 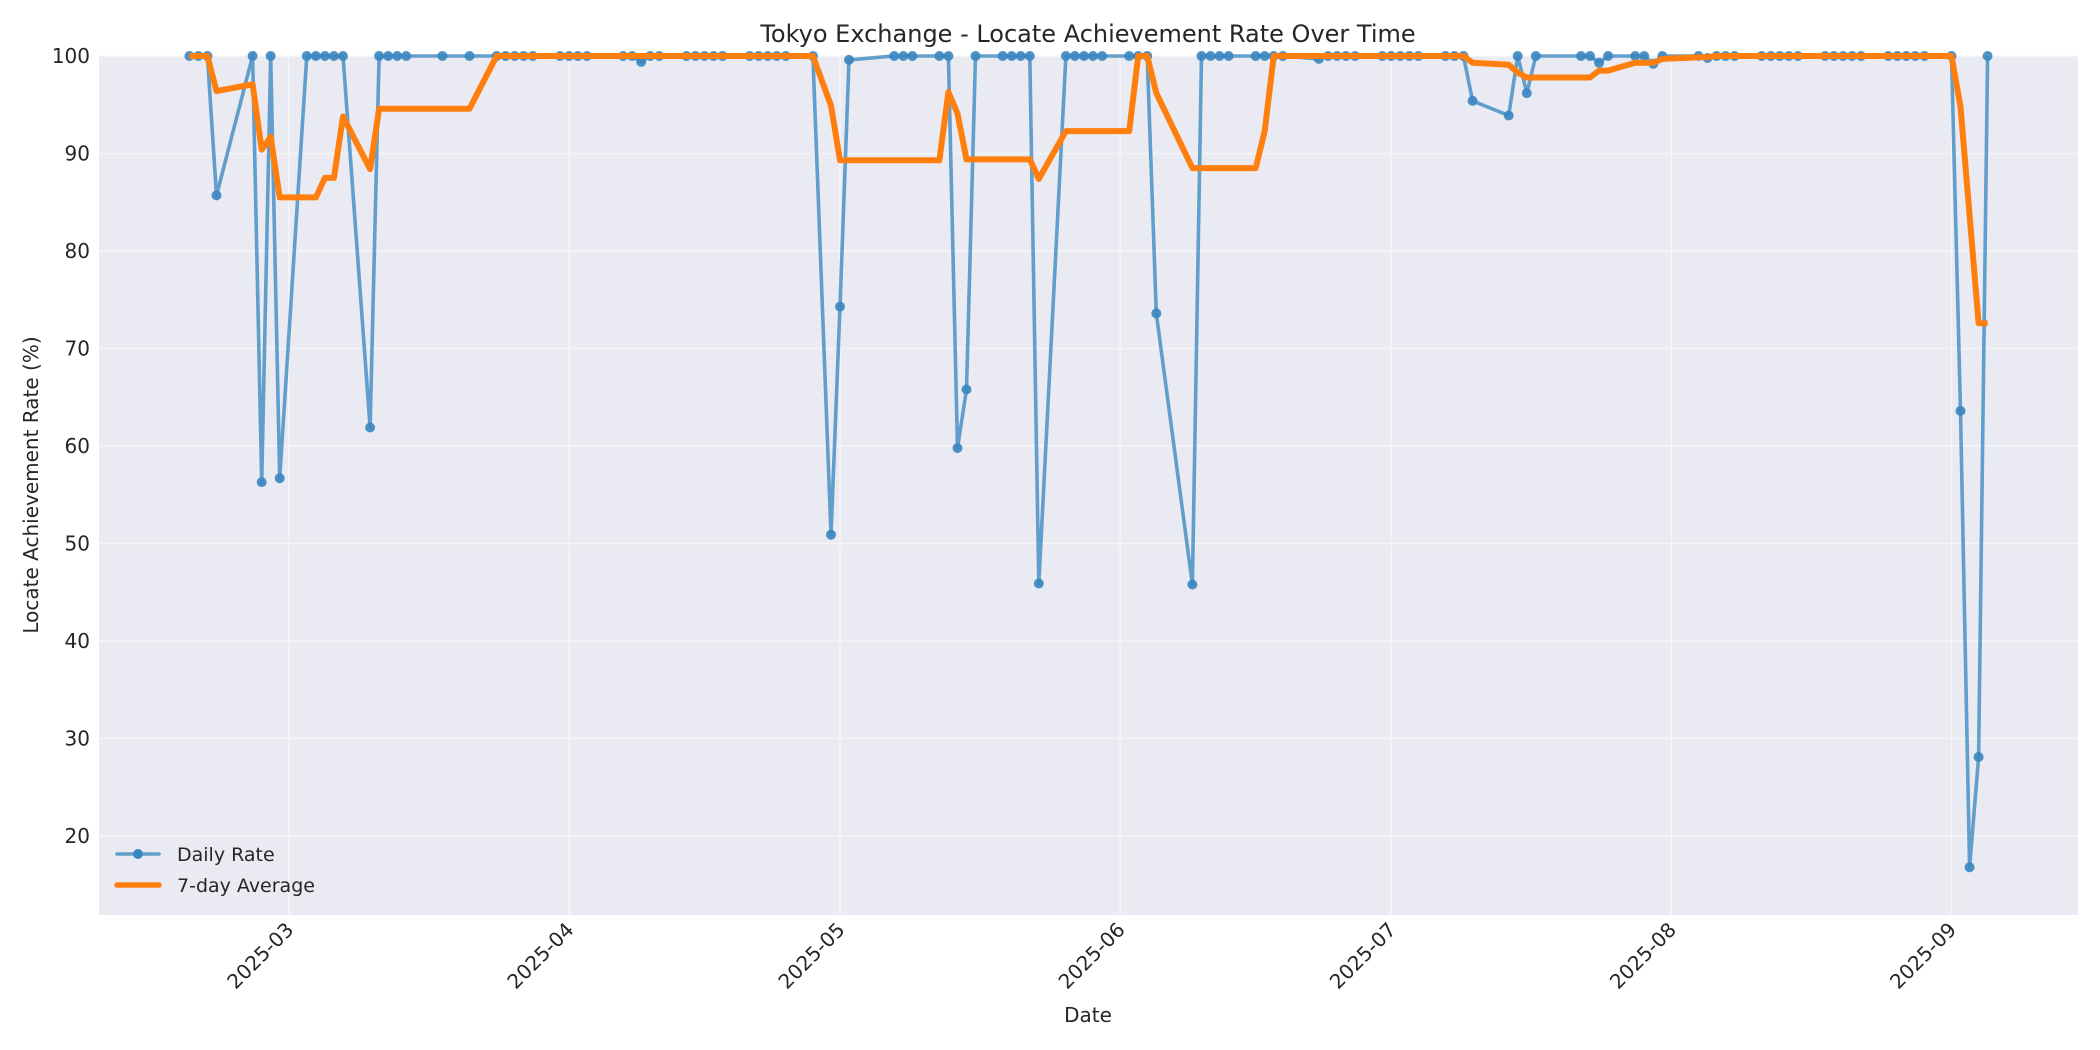 What do you see at coordinates (1923, 956) in the screenshot?
I see `x-tick-label: 2025-09` at bounding box center [1923, 956].